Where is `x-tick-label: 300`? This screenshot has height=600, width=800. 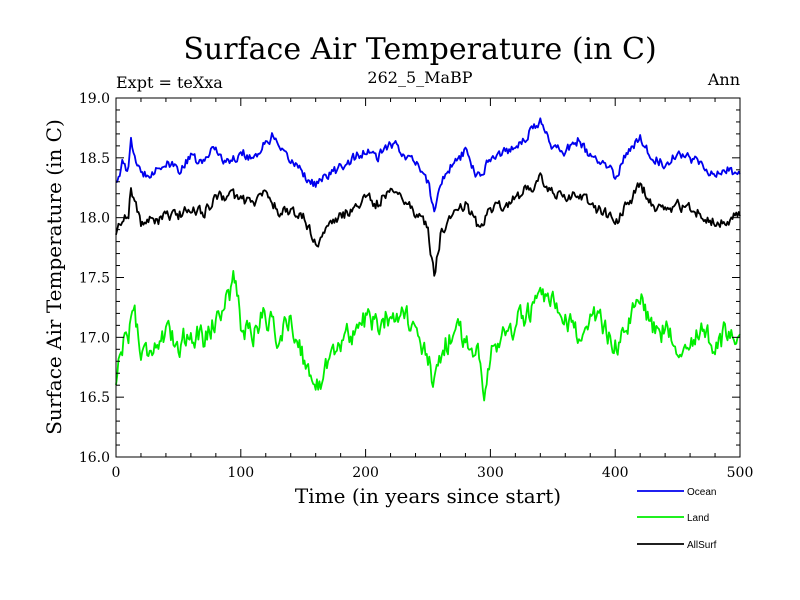 x-tick-label: 300 is located at coordinates (490, 473).